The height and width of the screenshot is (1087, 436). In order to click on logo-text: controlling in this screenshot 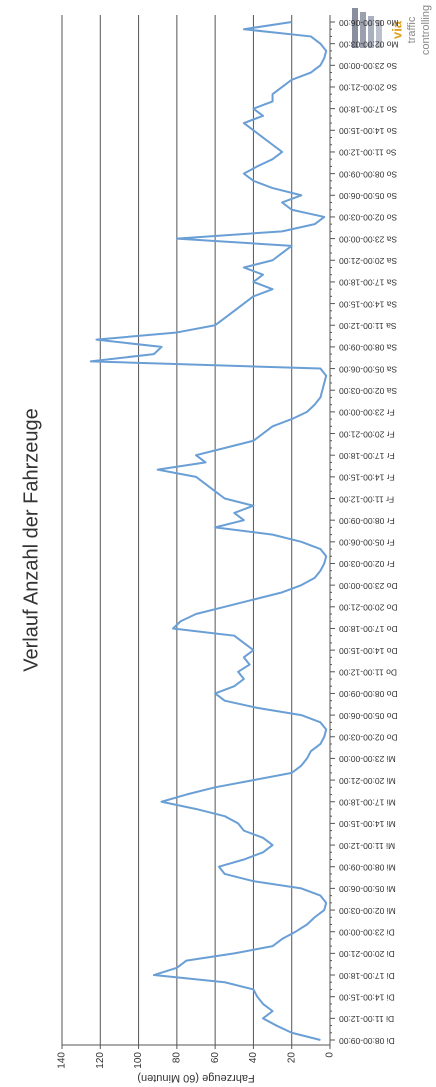, I will do `click(426, 30)`.